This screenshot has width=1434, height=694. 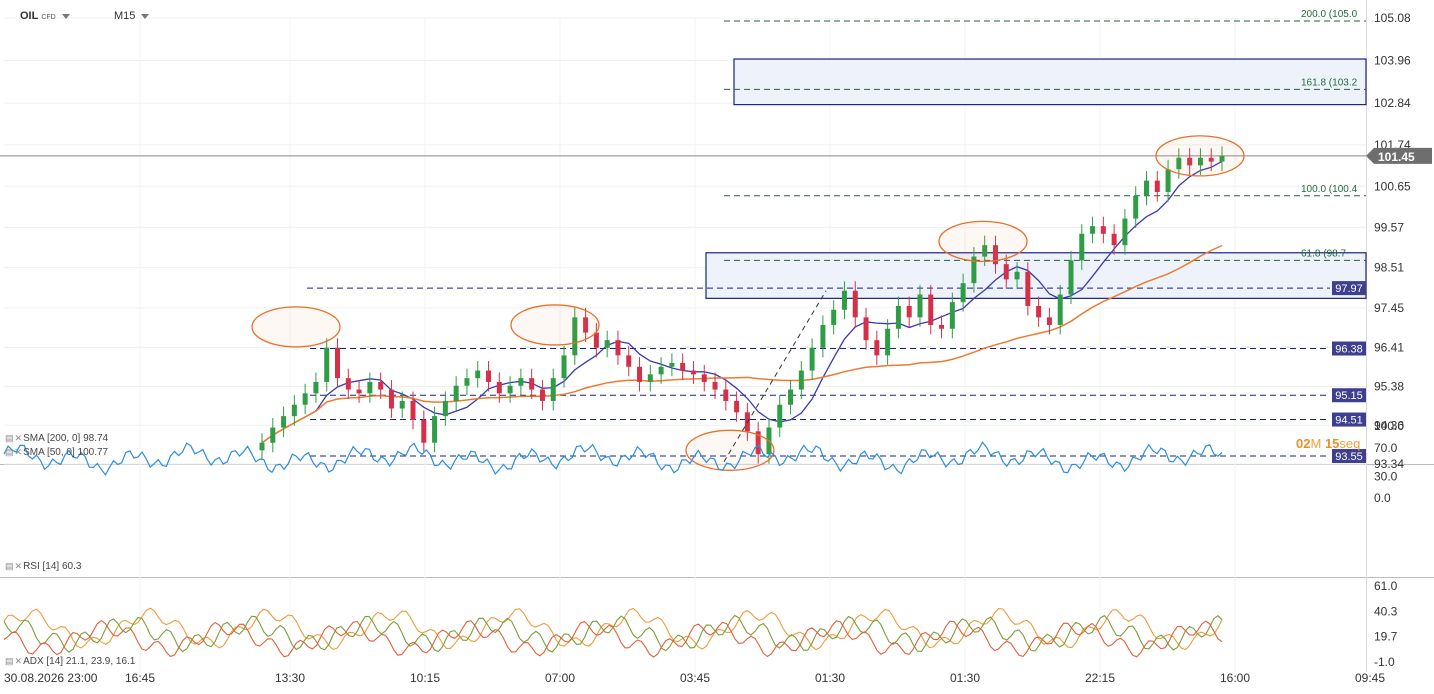 I want to click on level-price-label: 94.51, so click(x=1349, y=421).